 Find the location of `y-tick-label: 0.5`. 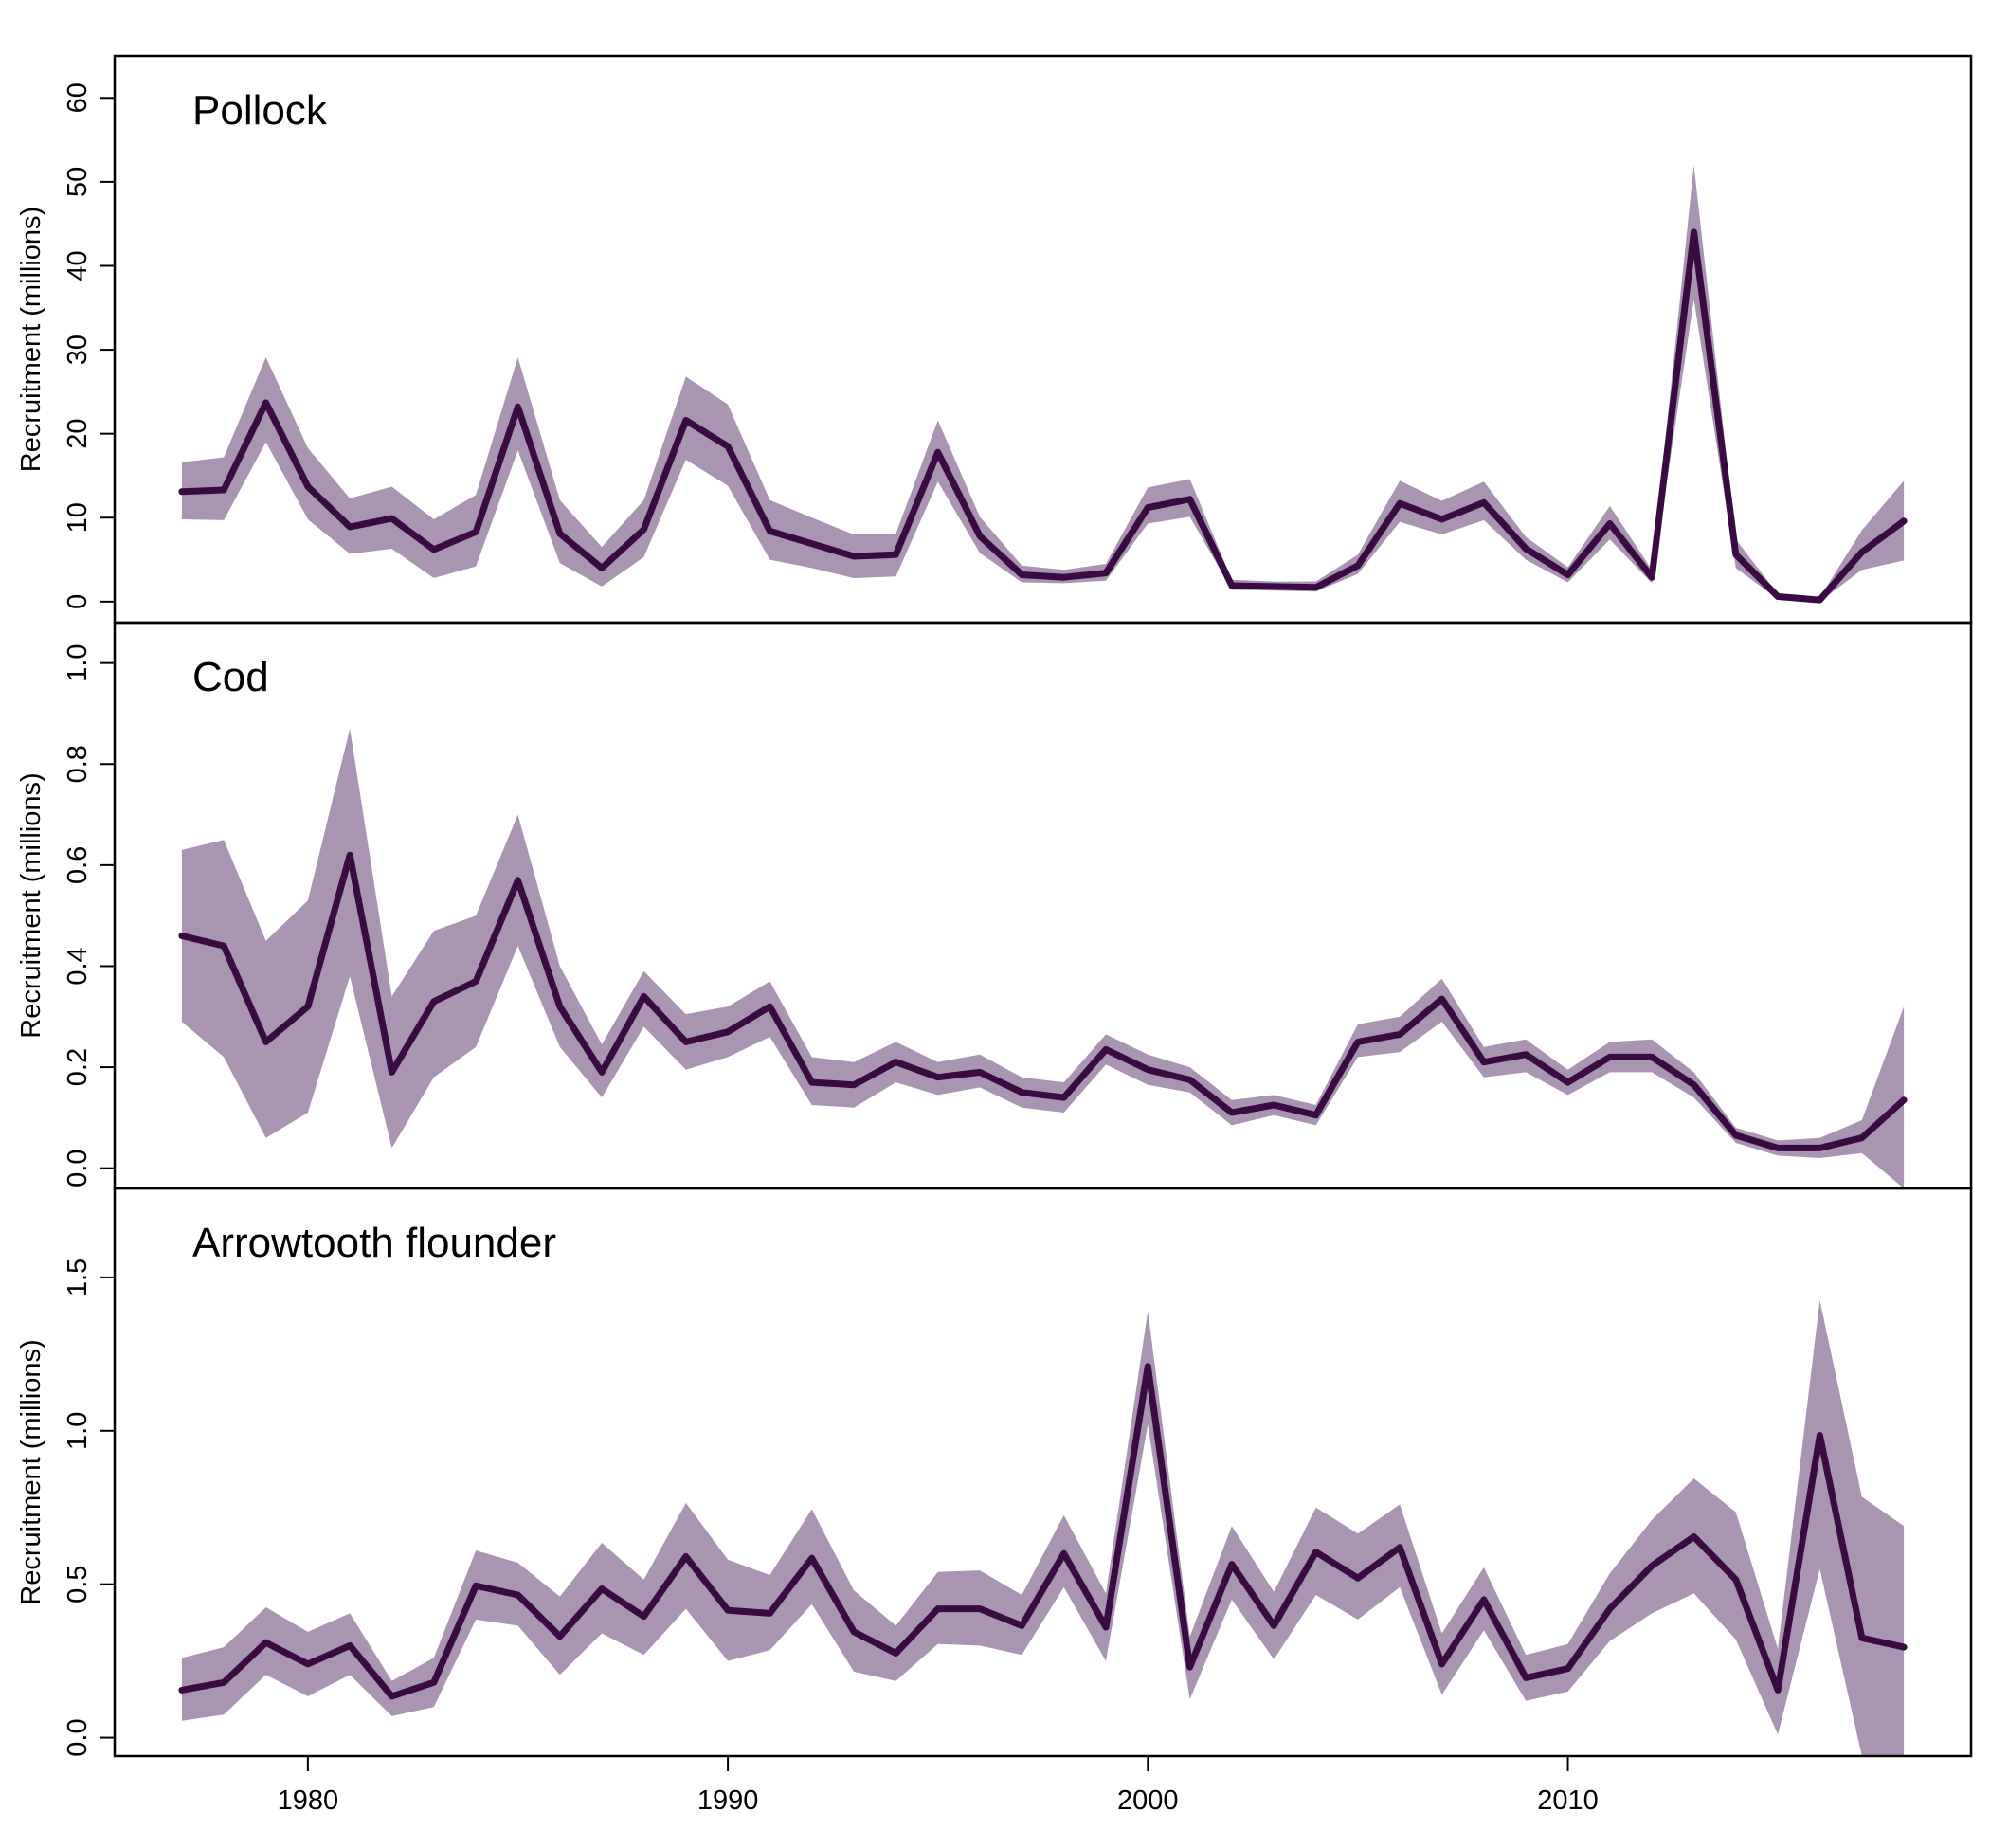

y-tick-label: 0.5 is located at coordinates (78, 1585).